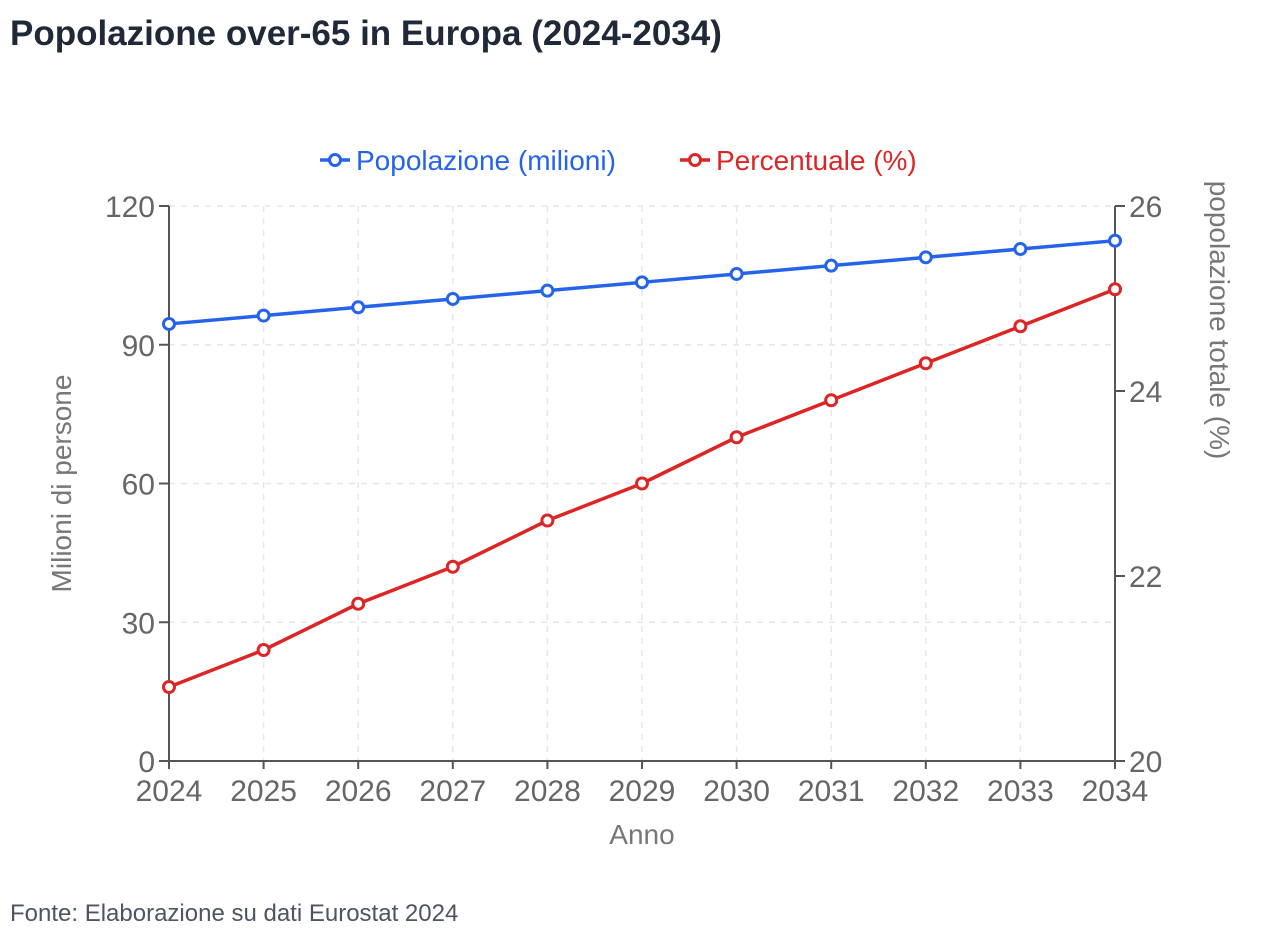 The image size is (1280, 938). What do you see at coordinates (138, 623) in the screenshot?
I see `y-left-tick-label: 30` at bounding box center [138, 623].